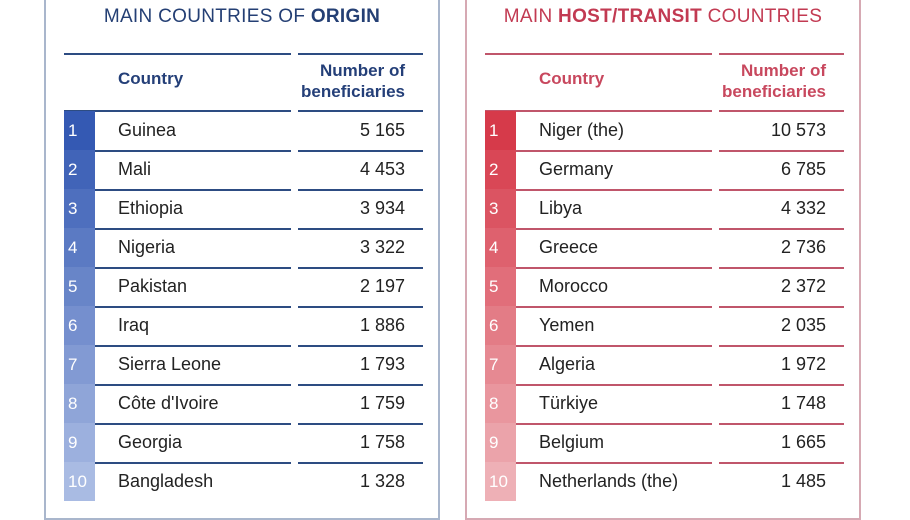 Image resolution: width=910 pixels, height=520 pixels. What do you see at coordinates (803, 325) in the screenshot?
I see `beneficiaries-cell: 2 035` at bounding box center [803, 325].